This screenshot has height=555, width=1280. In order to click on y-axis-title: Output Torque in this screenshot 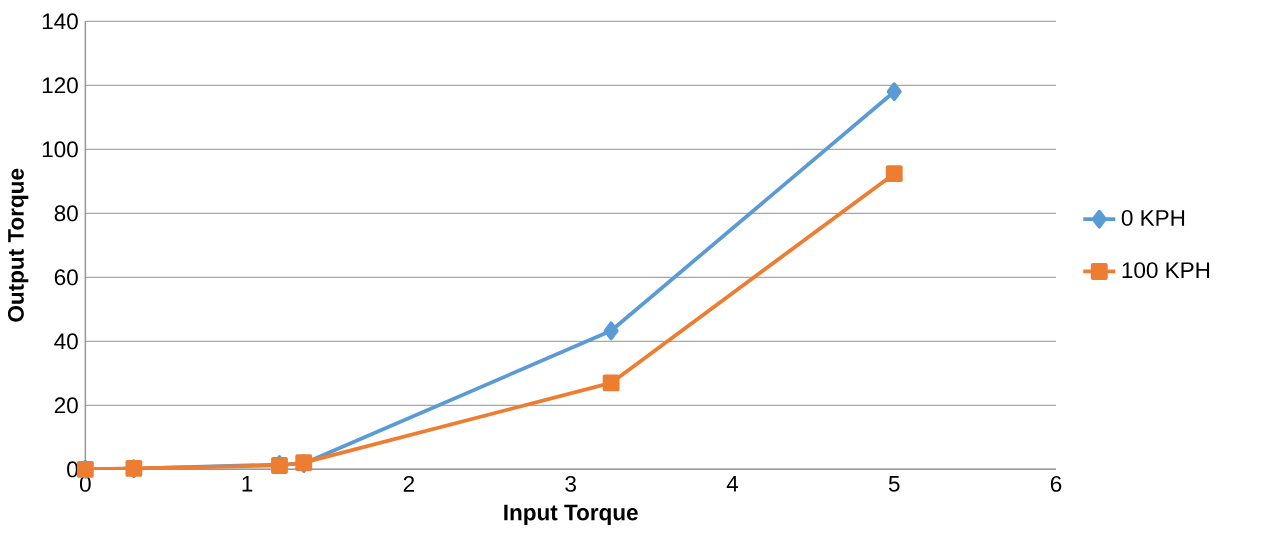, I will do `click(18, 245)`.